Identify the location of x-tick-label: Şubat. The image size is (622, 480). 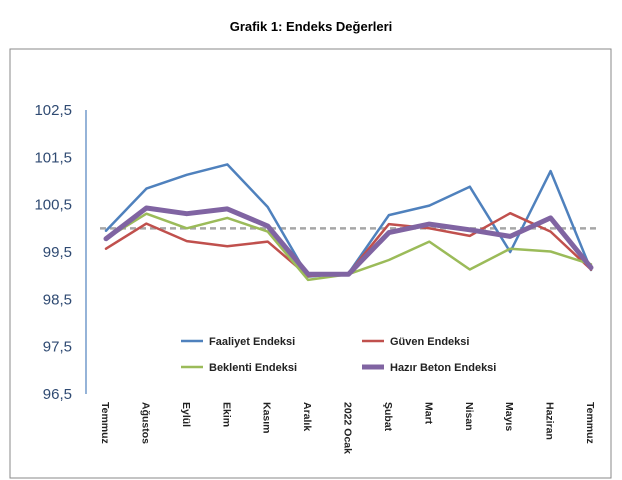
(388, 417).